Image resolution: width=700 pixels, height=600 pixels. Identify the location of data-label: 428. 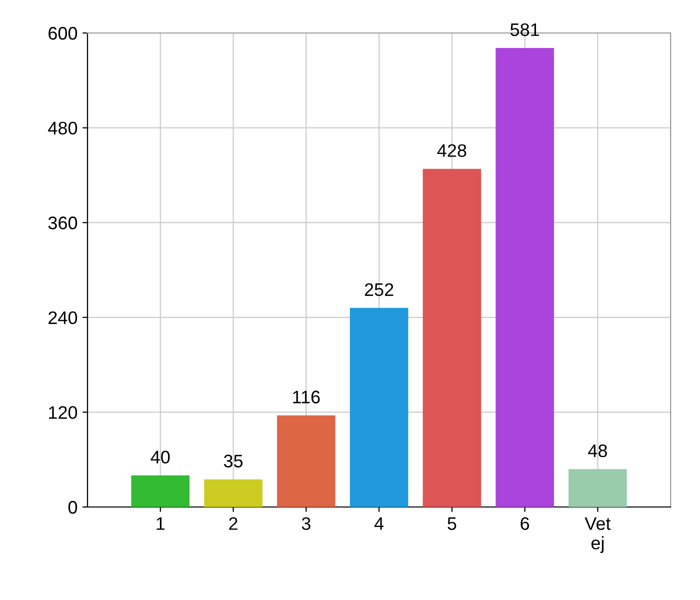
(451, 150).